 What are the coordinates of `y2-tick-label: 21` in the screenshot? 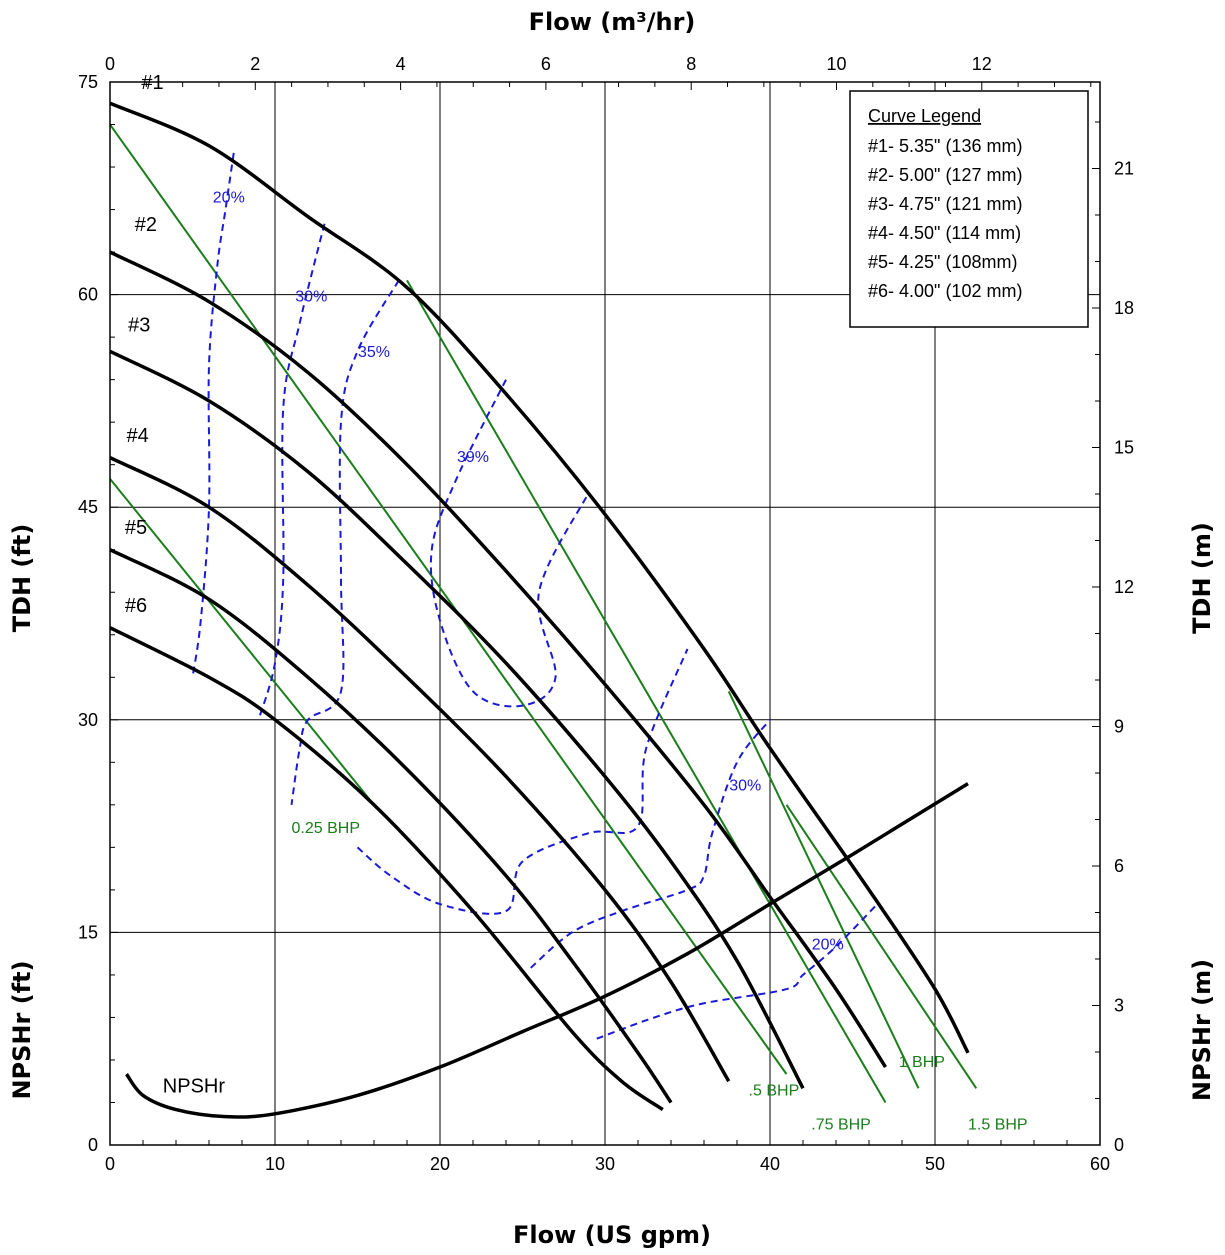 It's located at (1124, 168).